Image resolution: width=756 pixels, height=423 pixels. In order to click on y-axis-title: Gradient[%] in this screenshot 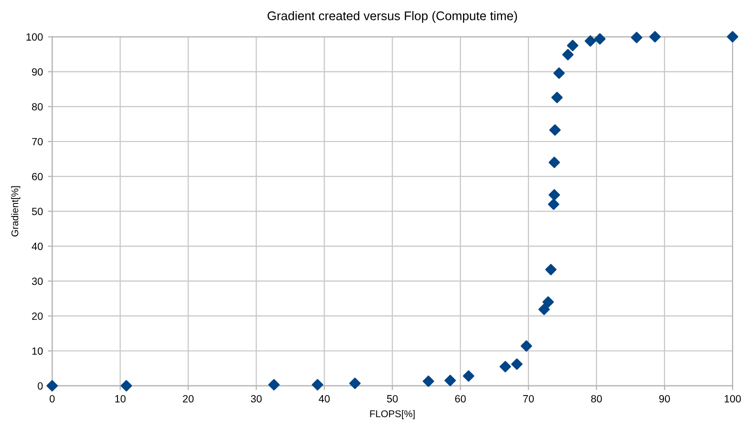, I will do `click(15, 211)`.